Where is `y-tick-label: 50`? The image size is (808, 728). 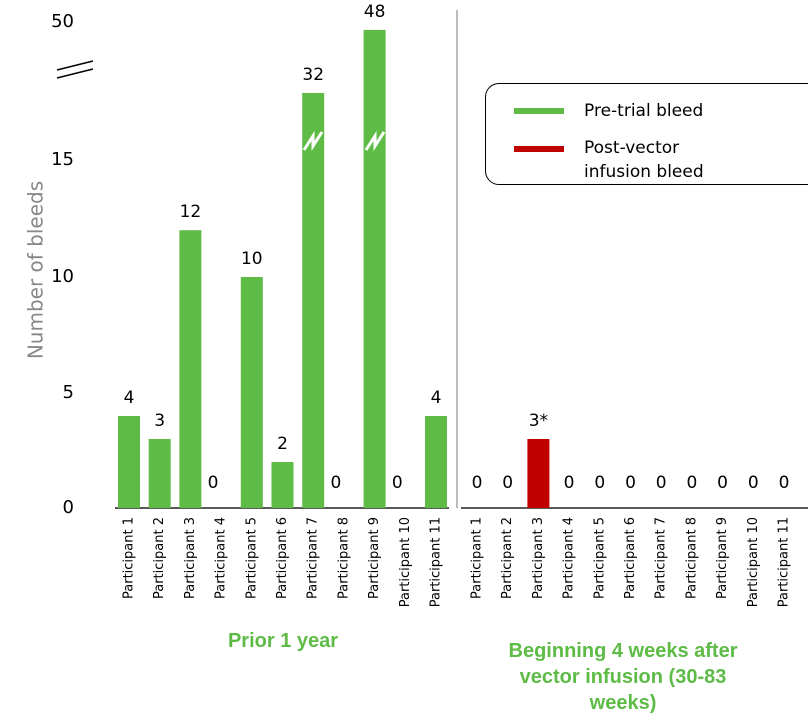
y-tick-label: 50 is located at coordinates (62, 21).